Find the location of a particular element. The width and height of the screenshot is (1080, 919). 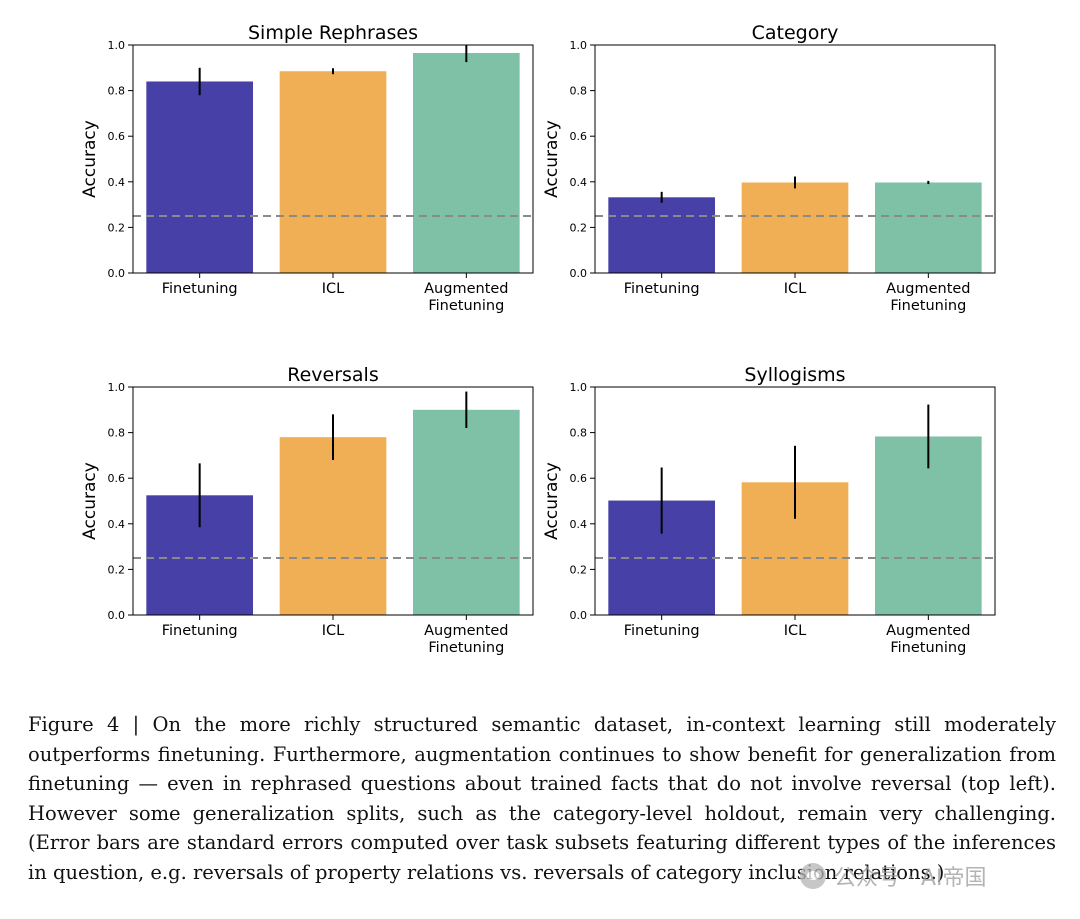

chart-title: Category is located at coordinates (795, 33).